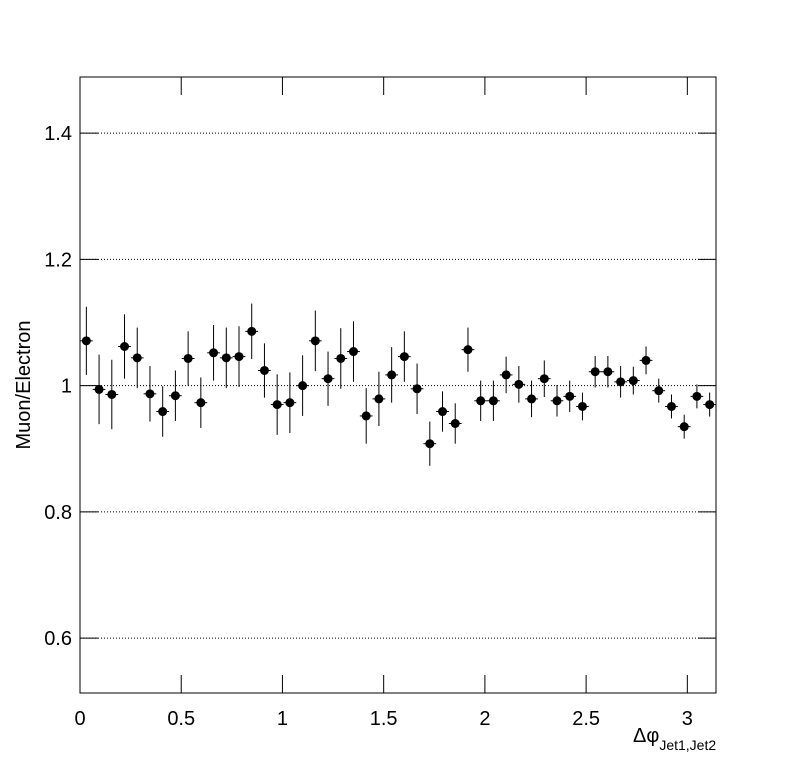 This screenshot has height=777, width=796. I want to click on x-axis-label-main: Δφ, so click(646, 736).